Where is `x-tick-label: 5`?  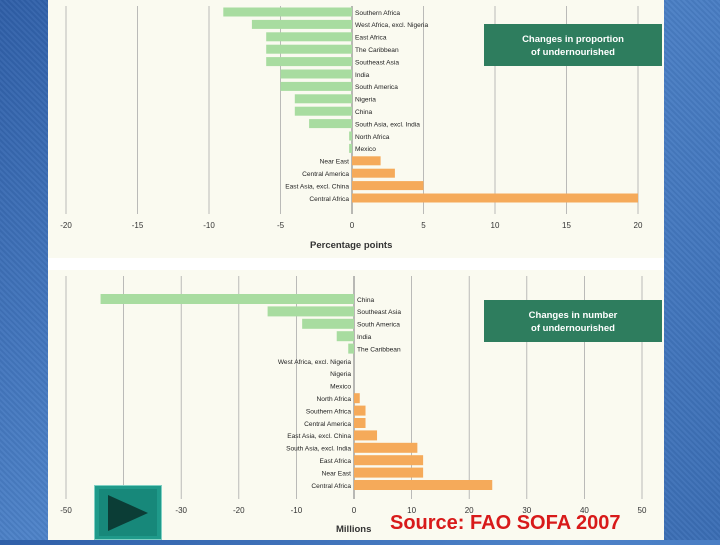
x-tick-label: 5 is located at coordinates (423, 225).